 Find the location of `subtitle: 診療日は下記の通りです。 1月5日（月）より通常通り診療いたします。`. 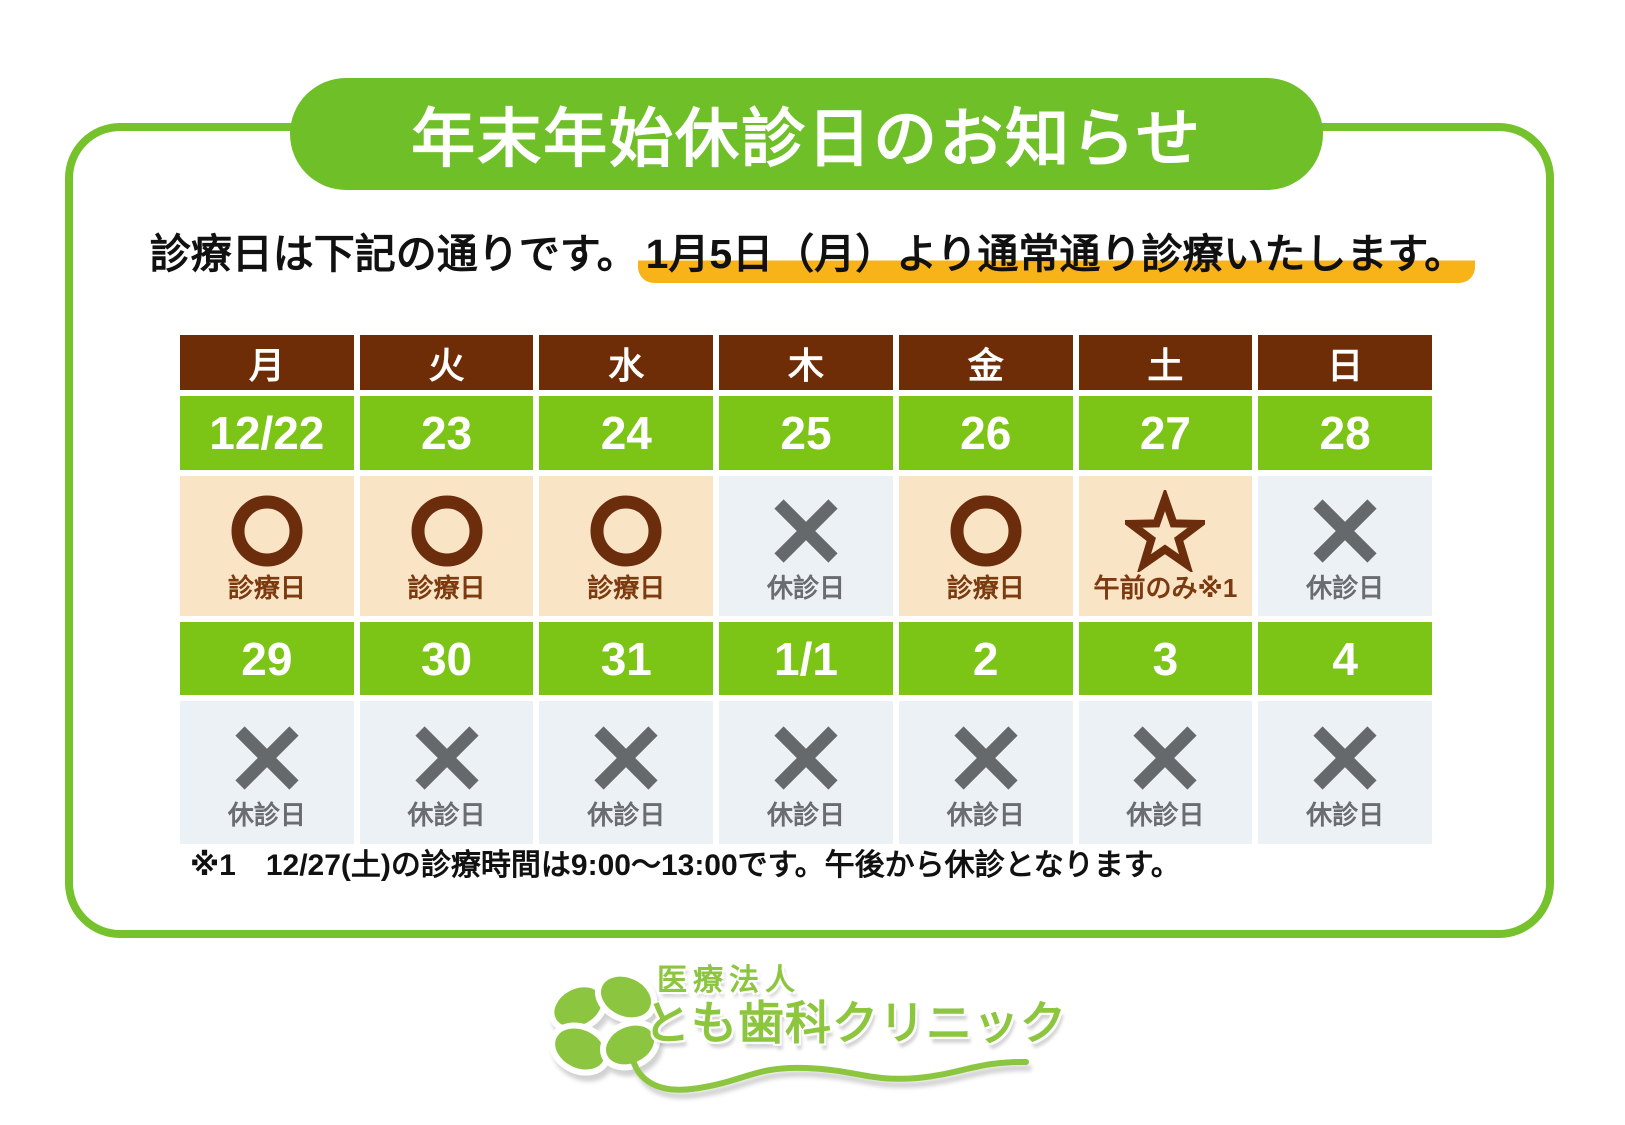

subtitle: 診療日は下記の通りです。 1月5日（月）より通常通り診療いたします。 is located at coordinates (812, 251).